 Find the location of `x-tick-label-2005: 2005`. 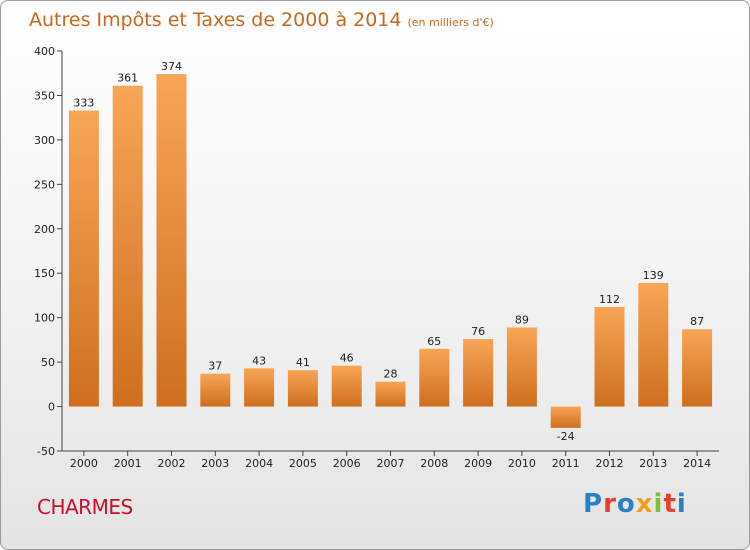

x-tick-label-2005: 2005 is located at coordinates (303, 463).